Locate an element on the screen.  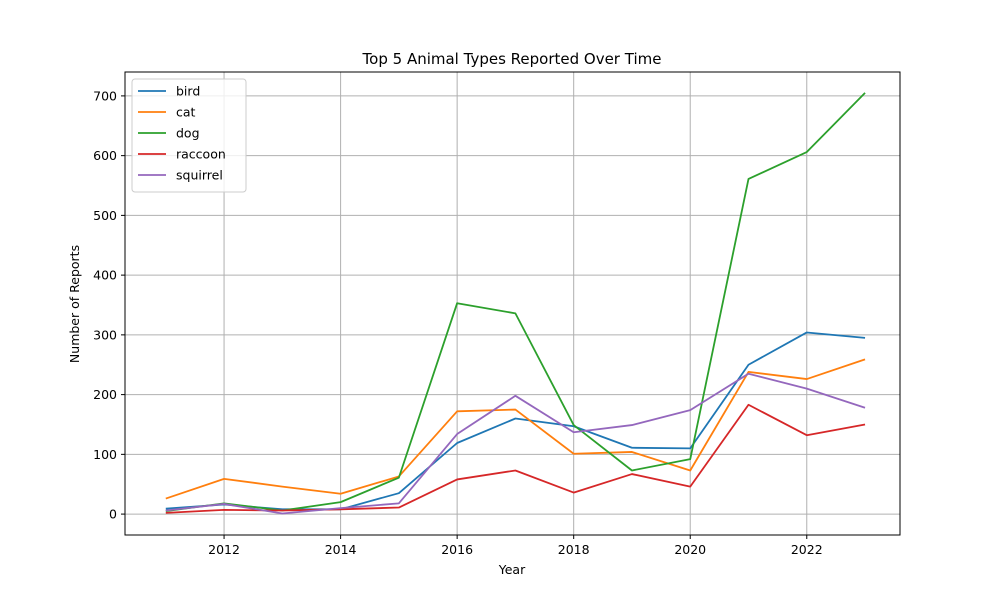
series-line-raccoon is located at coordinates (515, 458).